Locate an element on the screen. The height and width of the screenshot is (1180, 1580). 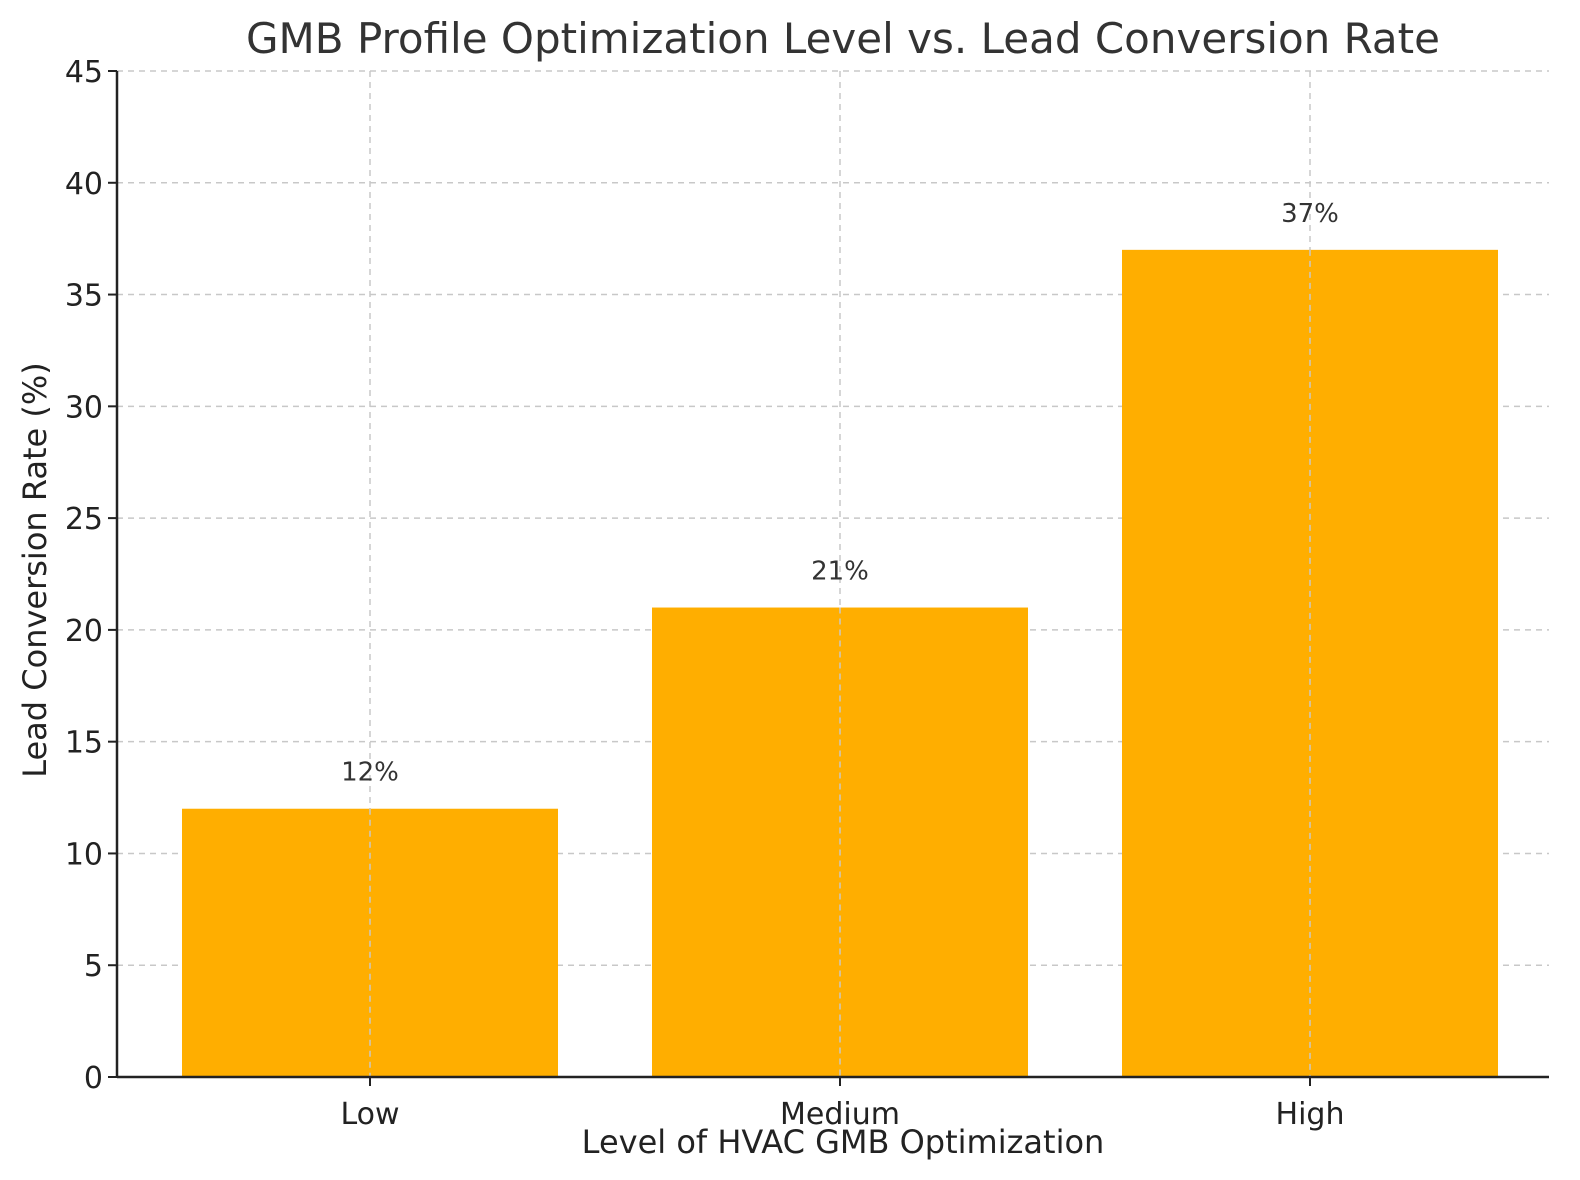
data-label-high: 37% is located at coordinates (1310, 214).